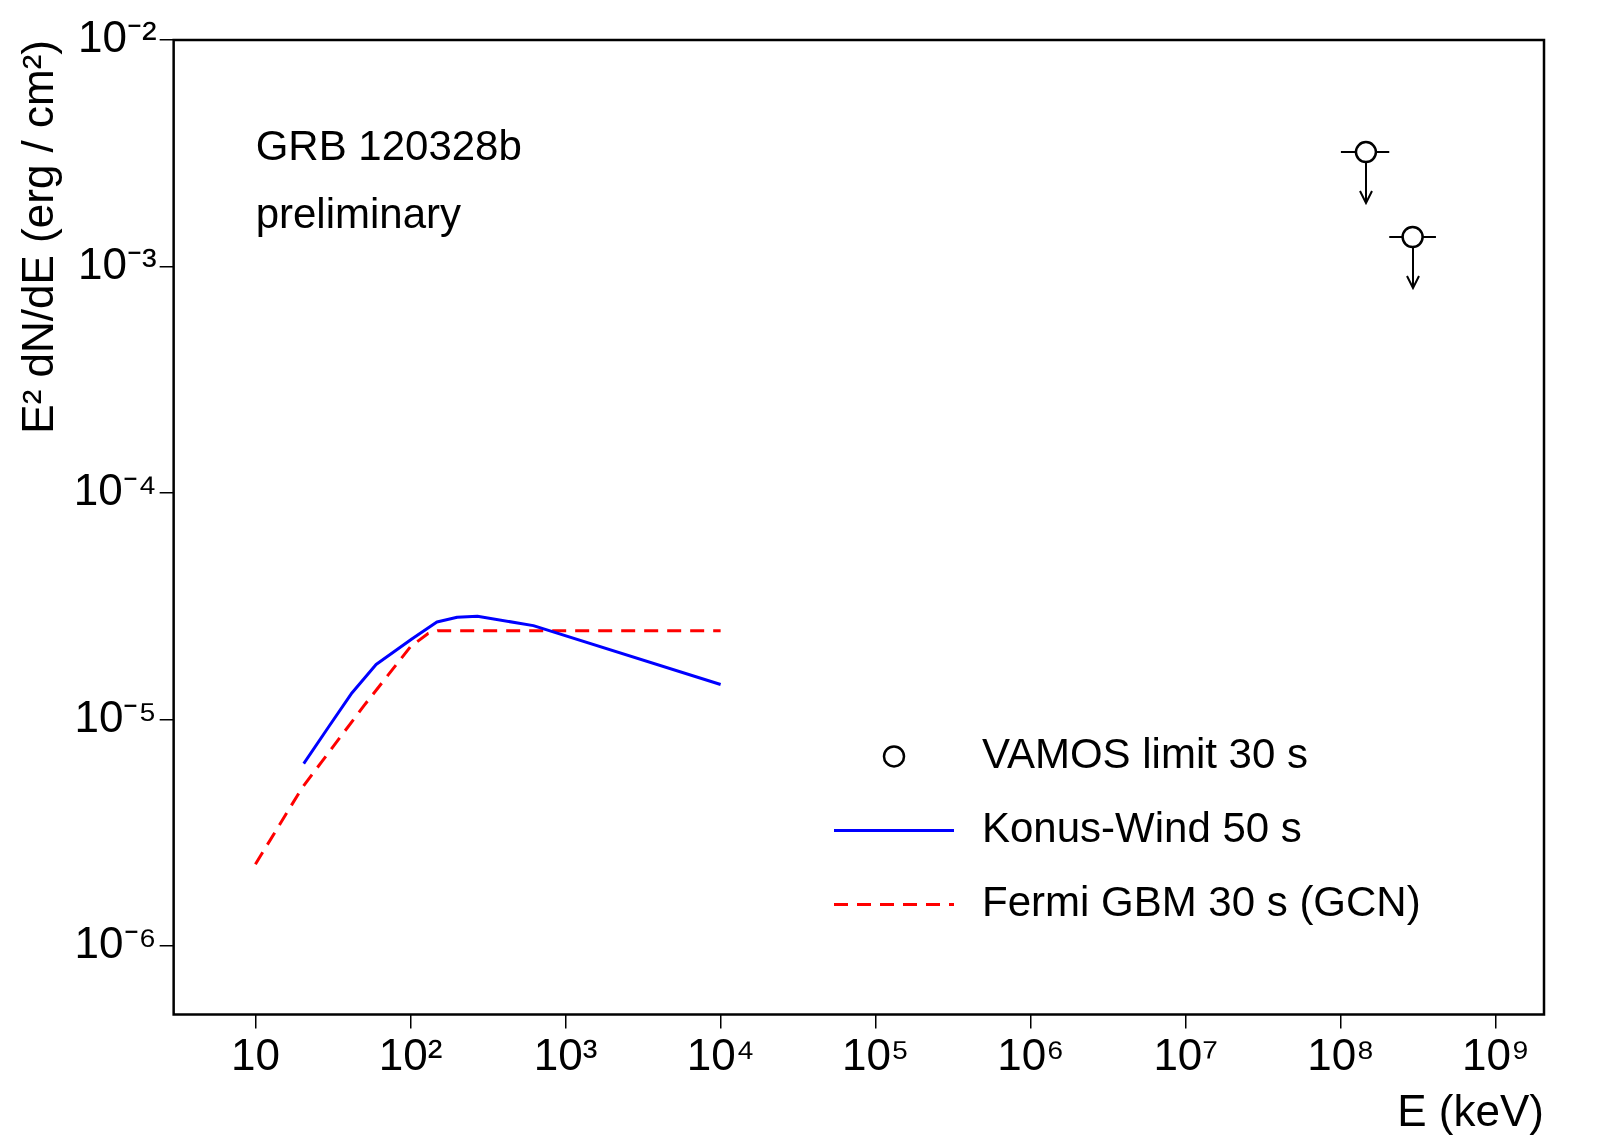 The image size is (1599, 1144). Describe the element at coordinates (1496, 1054) in the screenshot. I see `x-tick-label: 10⁹` at that location.